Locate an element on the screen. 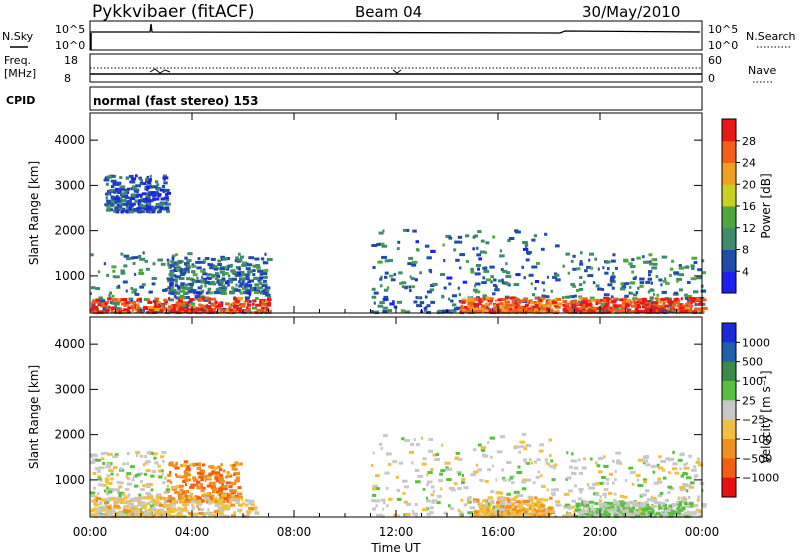 This screenshot has width=800, height=554. freq-tick-bottom: 8 is located at coordinates (67, 78).